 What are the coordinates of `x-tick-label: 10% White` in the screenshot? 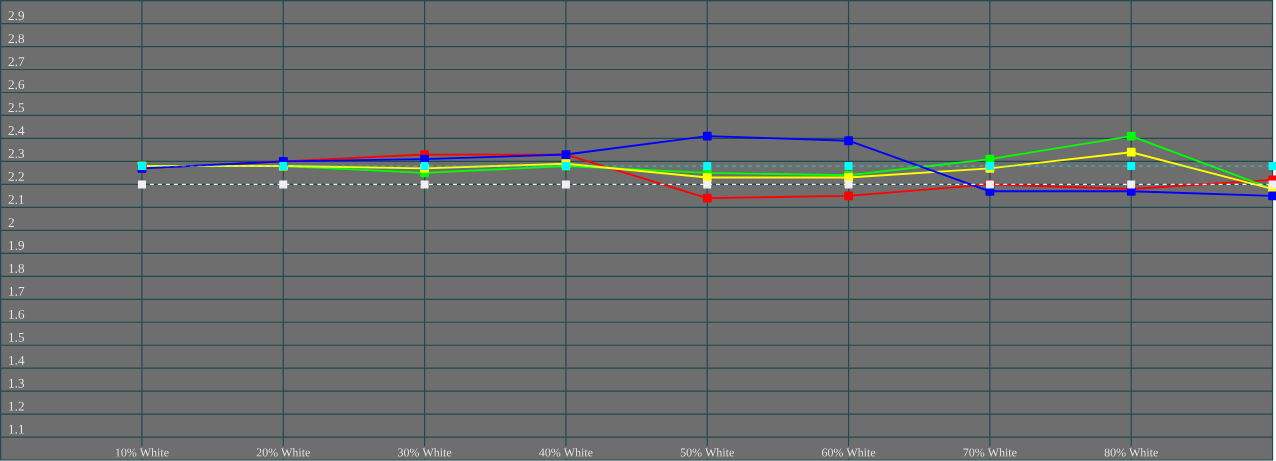 It's located at (142, 452).